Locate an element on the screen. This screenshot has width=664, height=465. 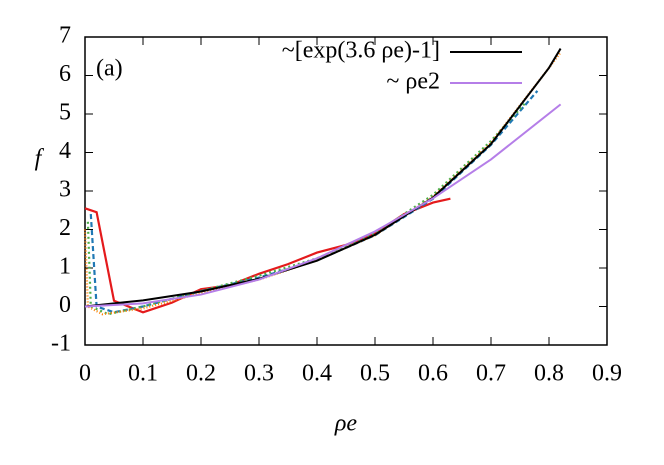
y-tick-label: 3 is located at coordinates (65, 190).